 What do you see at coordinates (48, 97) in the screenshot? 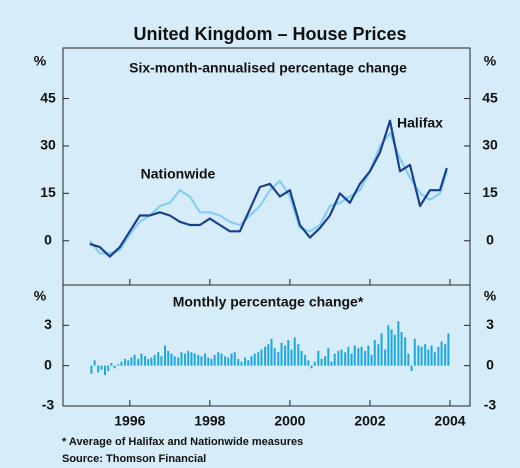
I see `y-tick-label: 45` at bounding box center [48, 97].